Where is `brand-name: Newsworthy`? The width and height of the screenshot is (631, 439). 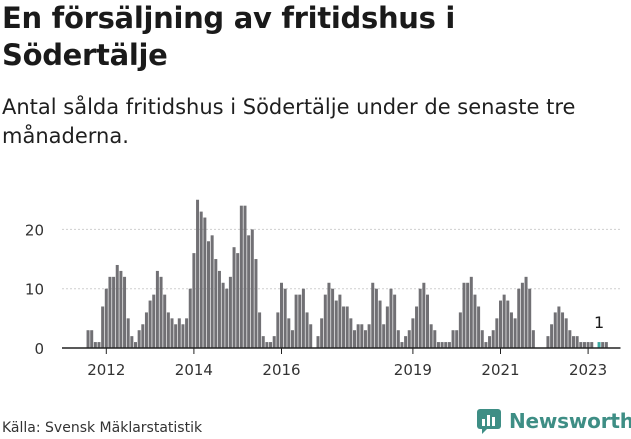
brand-name: Newsworthy is located at coordinates (570, 421).